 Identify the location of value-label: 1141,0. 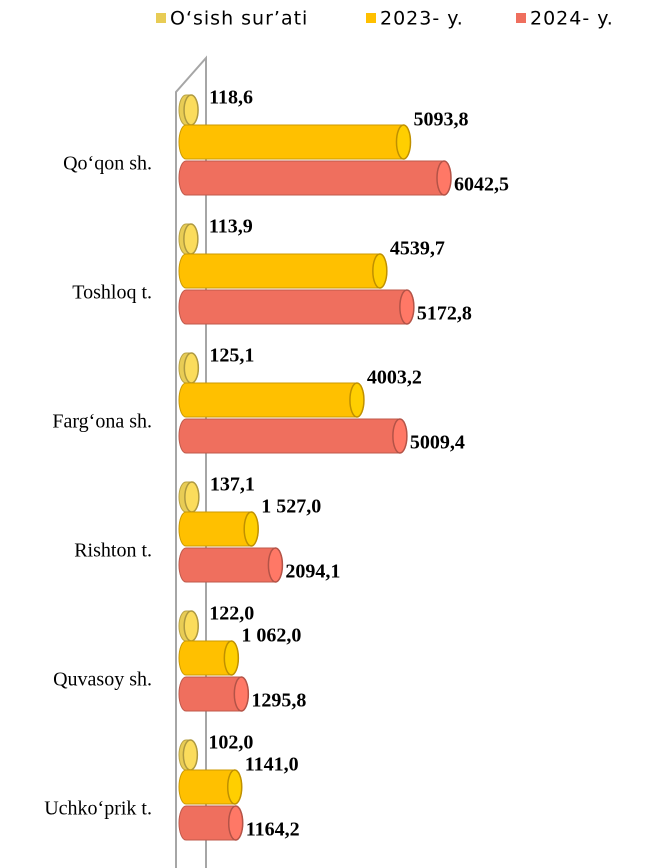
(272, 765).